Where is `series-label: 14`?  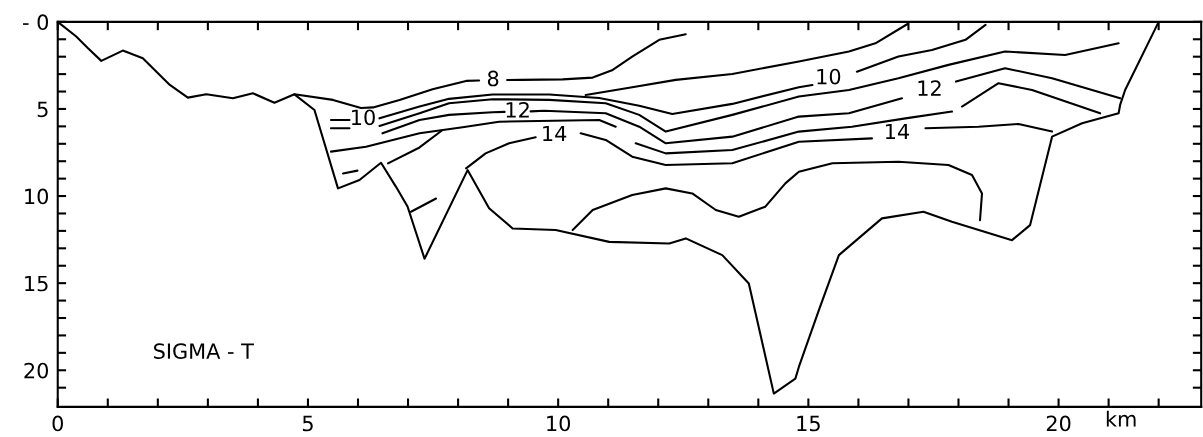
series-label: 14 is located at coordinates (555, 133).